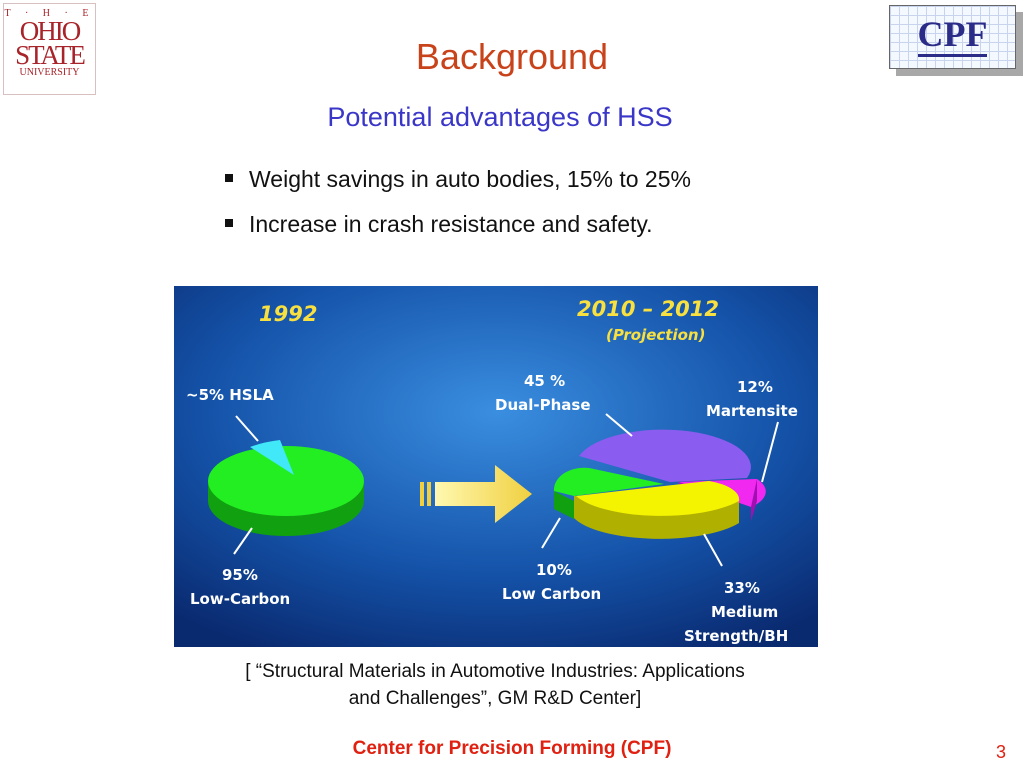 This screenshot has height=768, width=1024. What do you see at coordinates (286, 481) in the screenshot?
I see `slice-low-carbon-1992` at bounding box center [286, 481].